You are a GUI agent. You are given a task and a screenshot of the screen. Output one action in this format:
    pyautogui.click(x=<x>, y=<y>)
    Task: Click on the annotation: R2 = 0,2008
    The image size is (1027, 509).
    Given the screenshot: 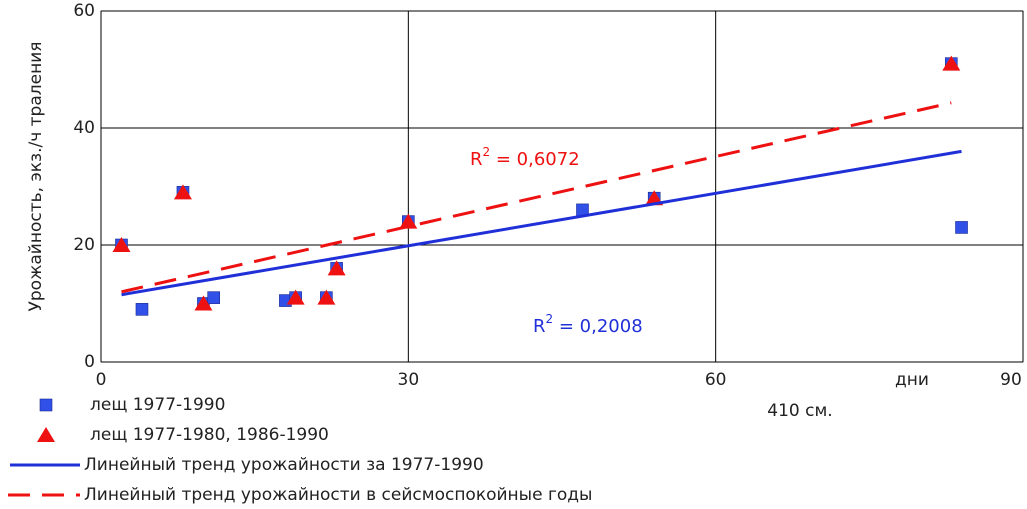 What is the action you would take?
    pyautogui.click(x=588, y=325)
    